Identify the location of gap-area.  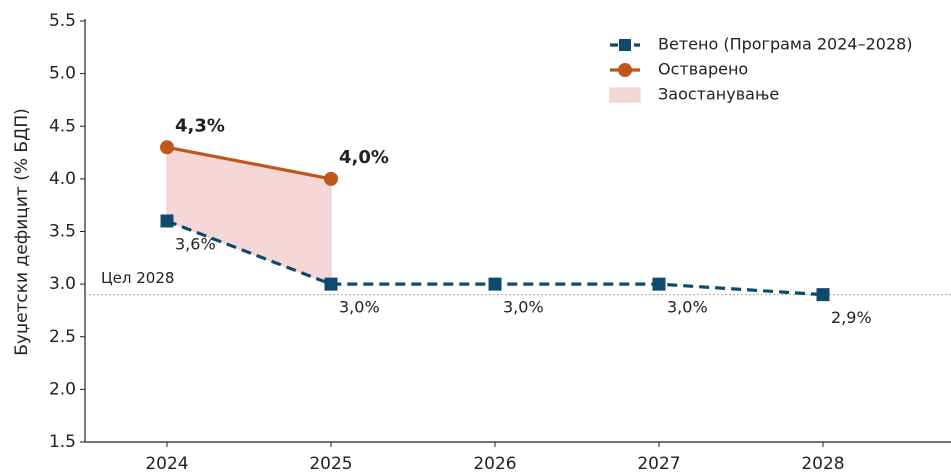
(249, 215).